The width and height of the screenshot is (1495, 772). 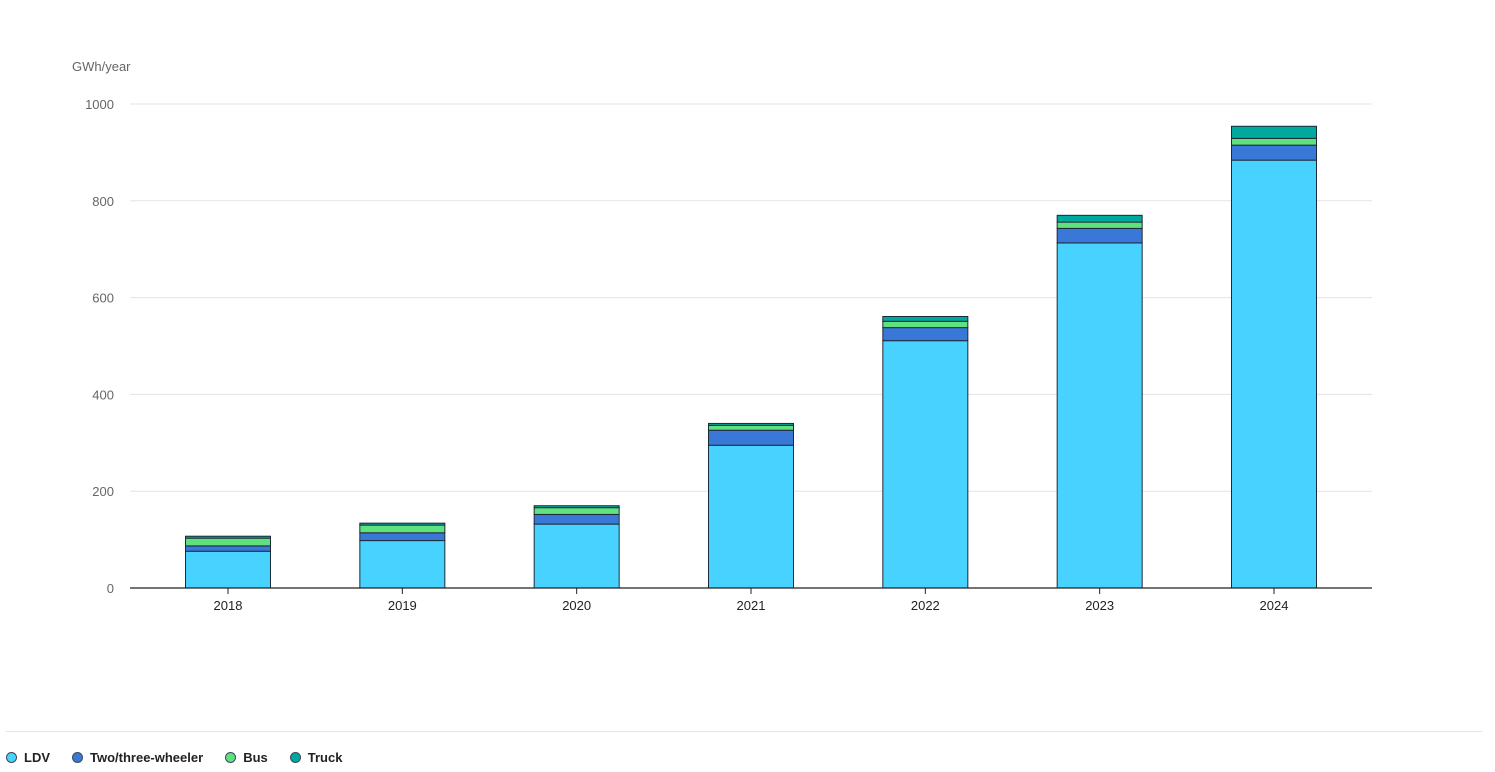 I want to click on bar-2018-truck, so click(x=228, y=537).